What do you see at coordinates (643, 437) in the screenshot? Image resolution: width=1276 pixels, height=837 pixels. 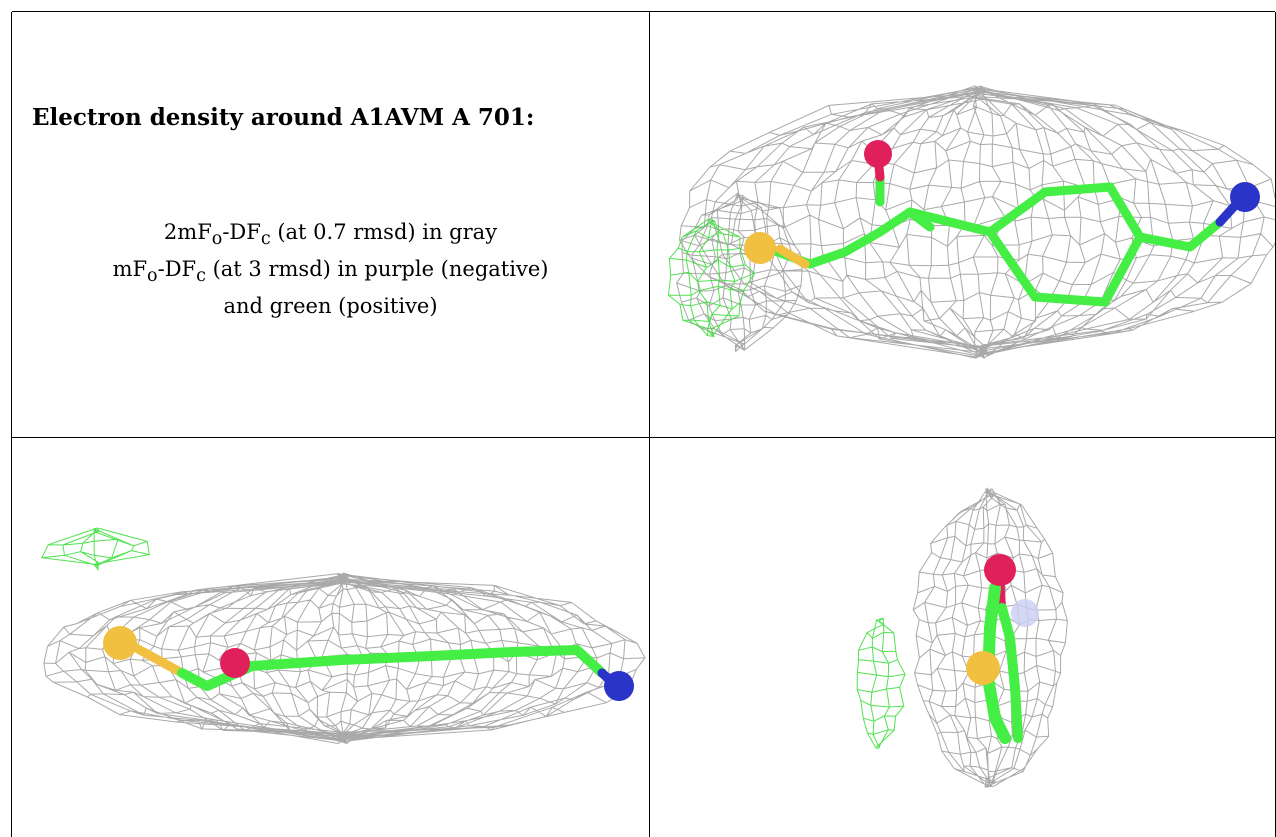 I see `table-divider-horizontal` at bounding box center [643, 437].